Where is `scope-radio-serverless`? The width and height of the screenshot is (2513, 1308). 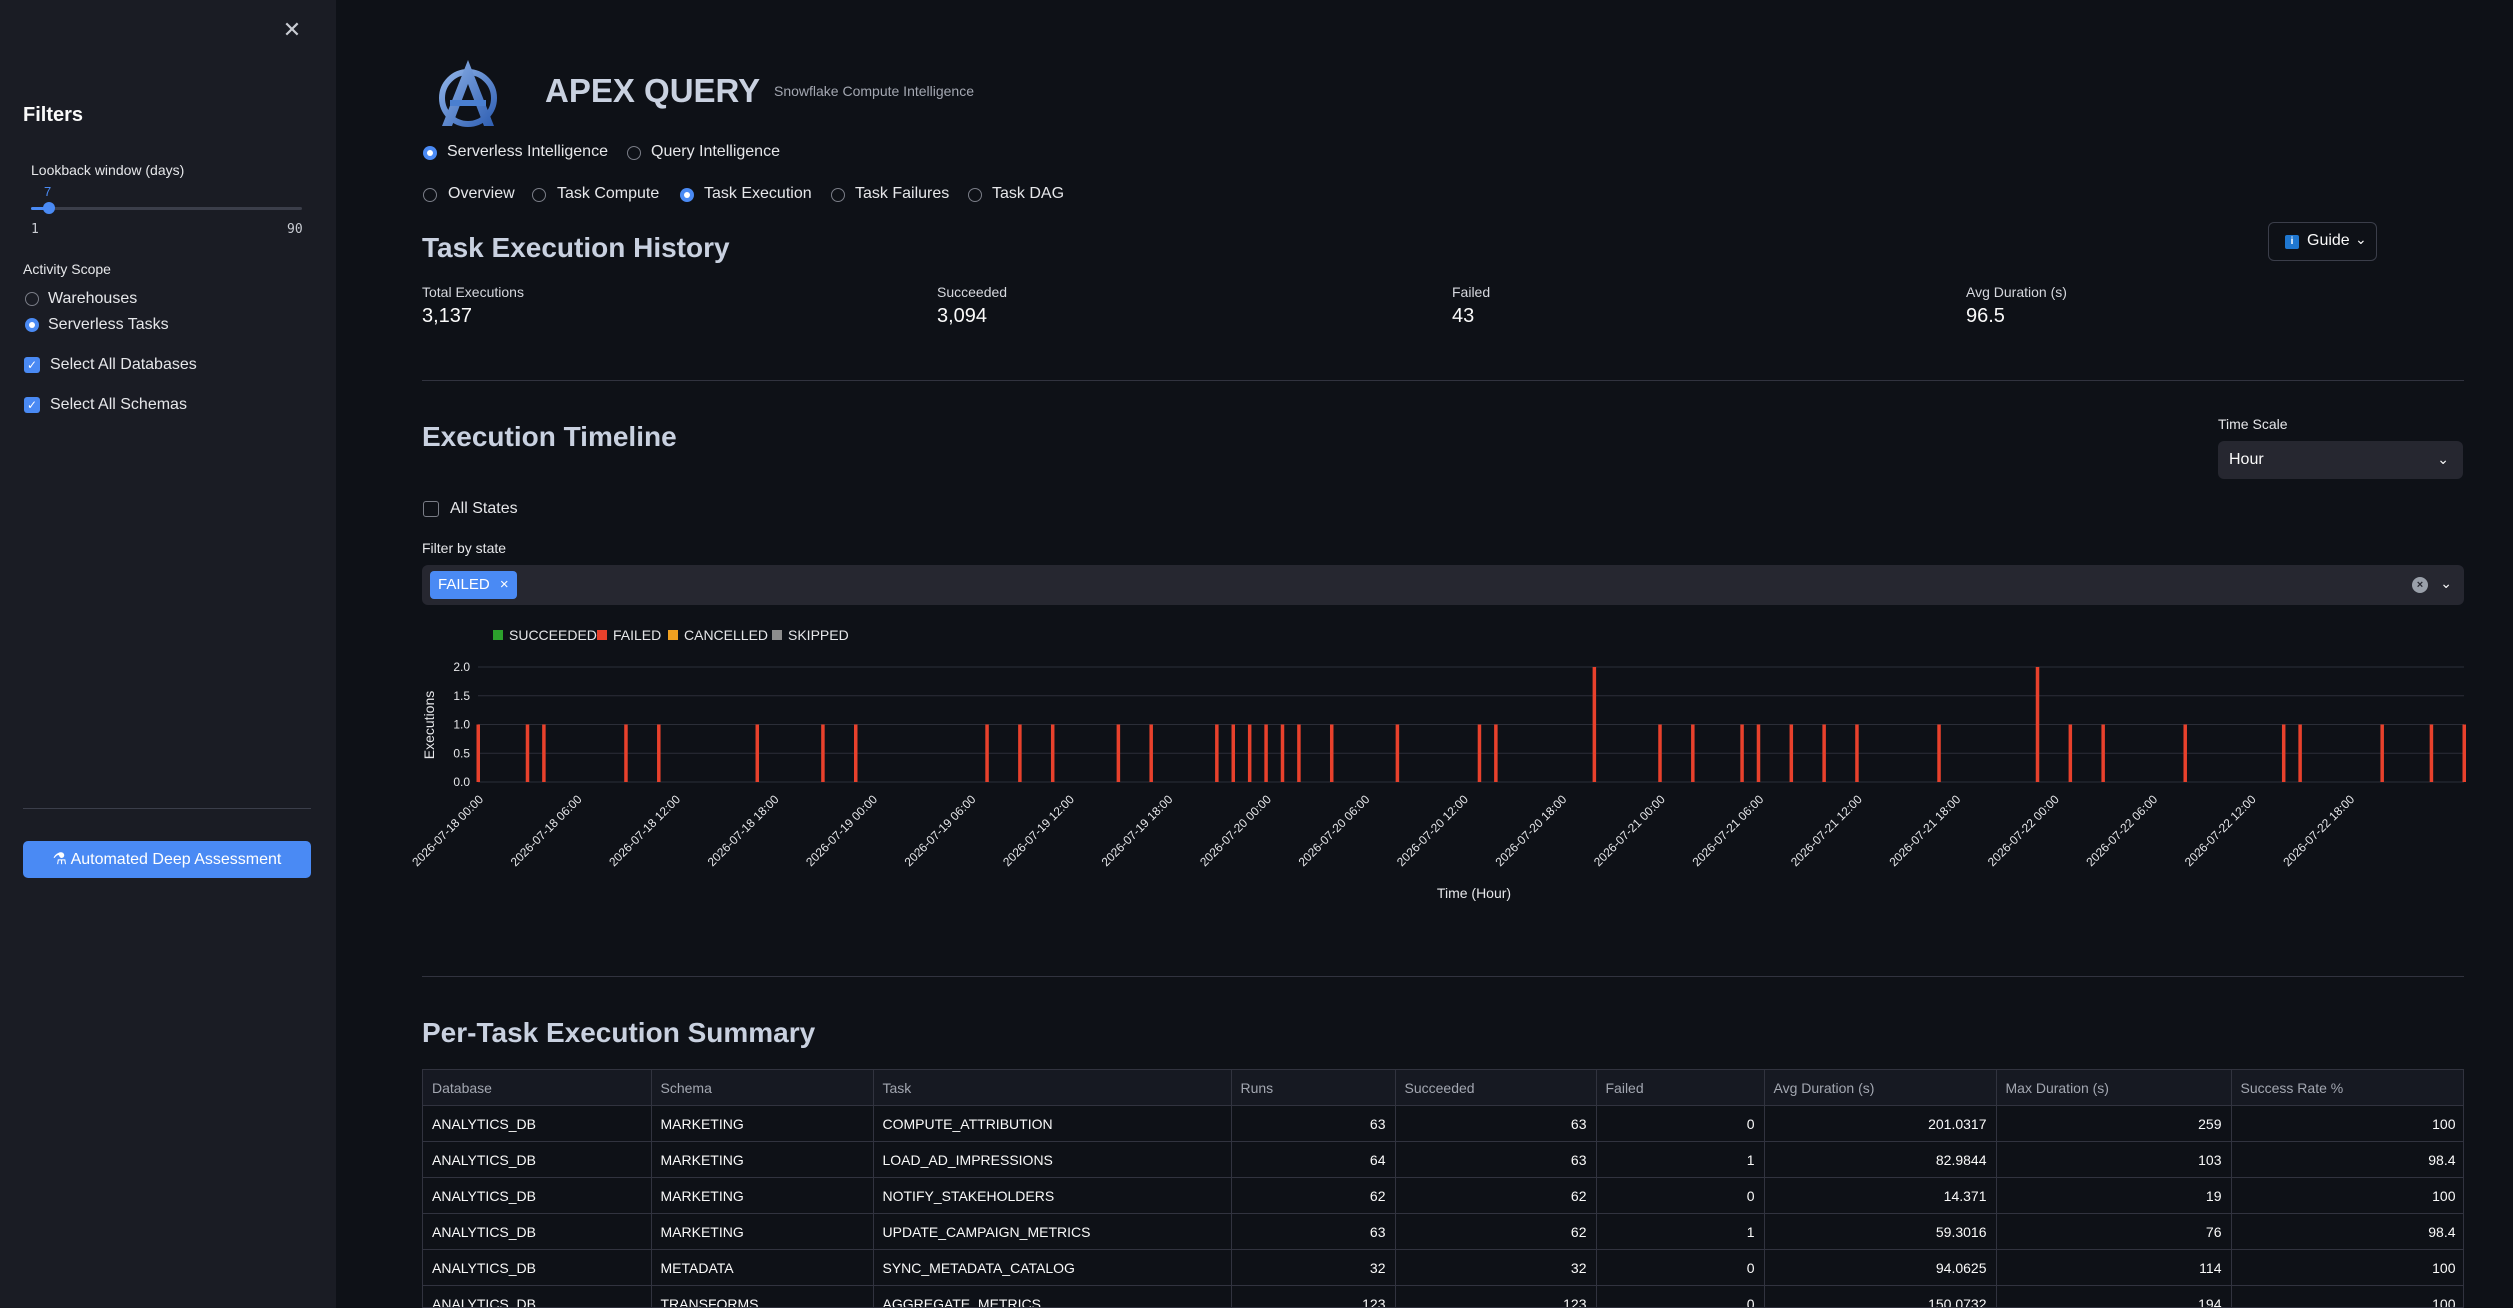 scope-radio-serverless is located at coordinates (32, 325).